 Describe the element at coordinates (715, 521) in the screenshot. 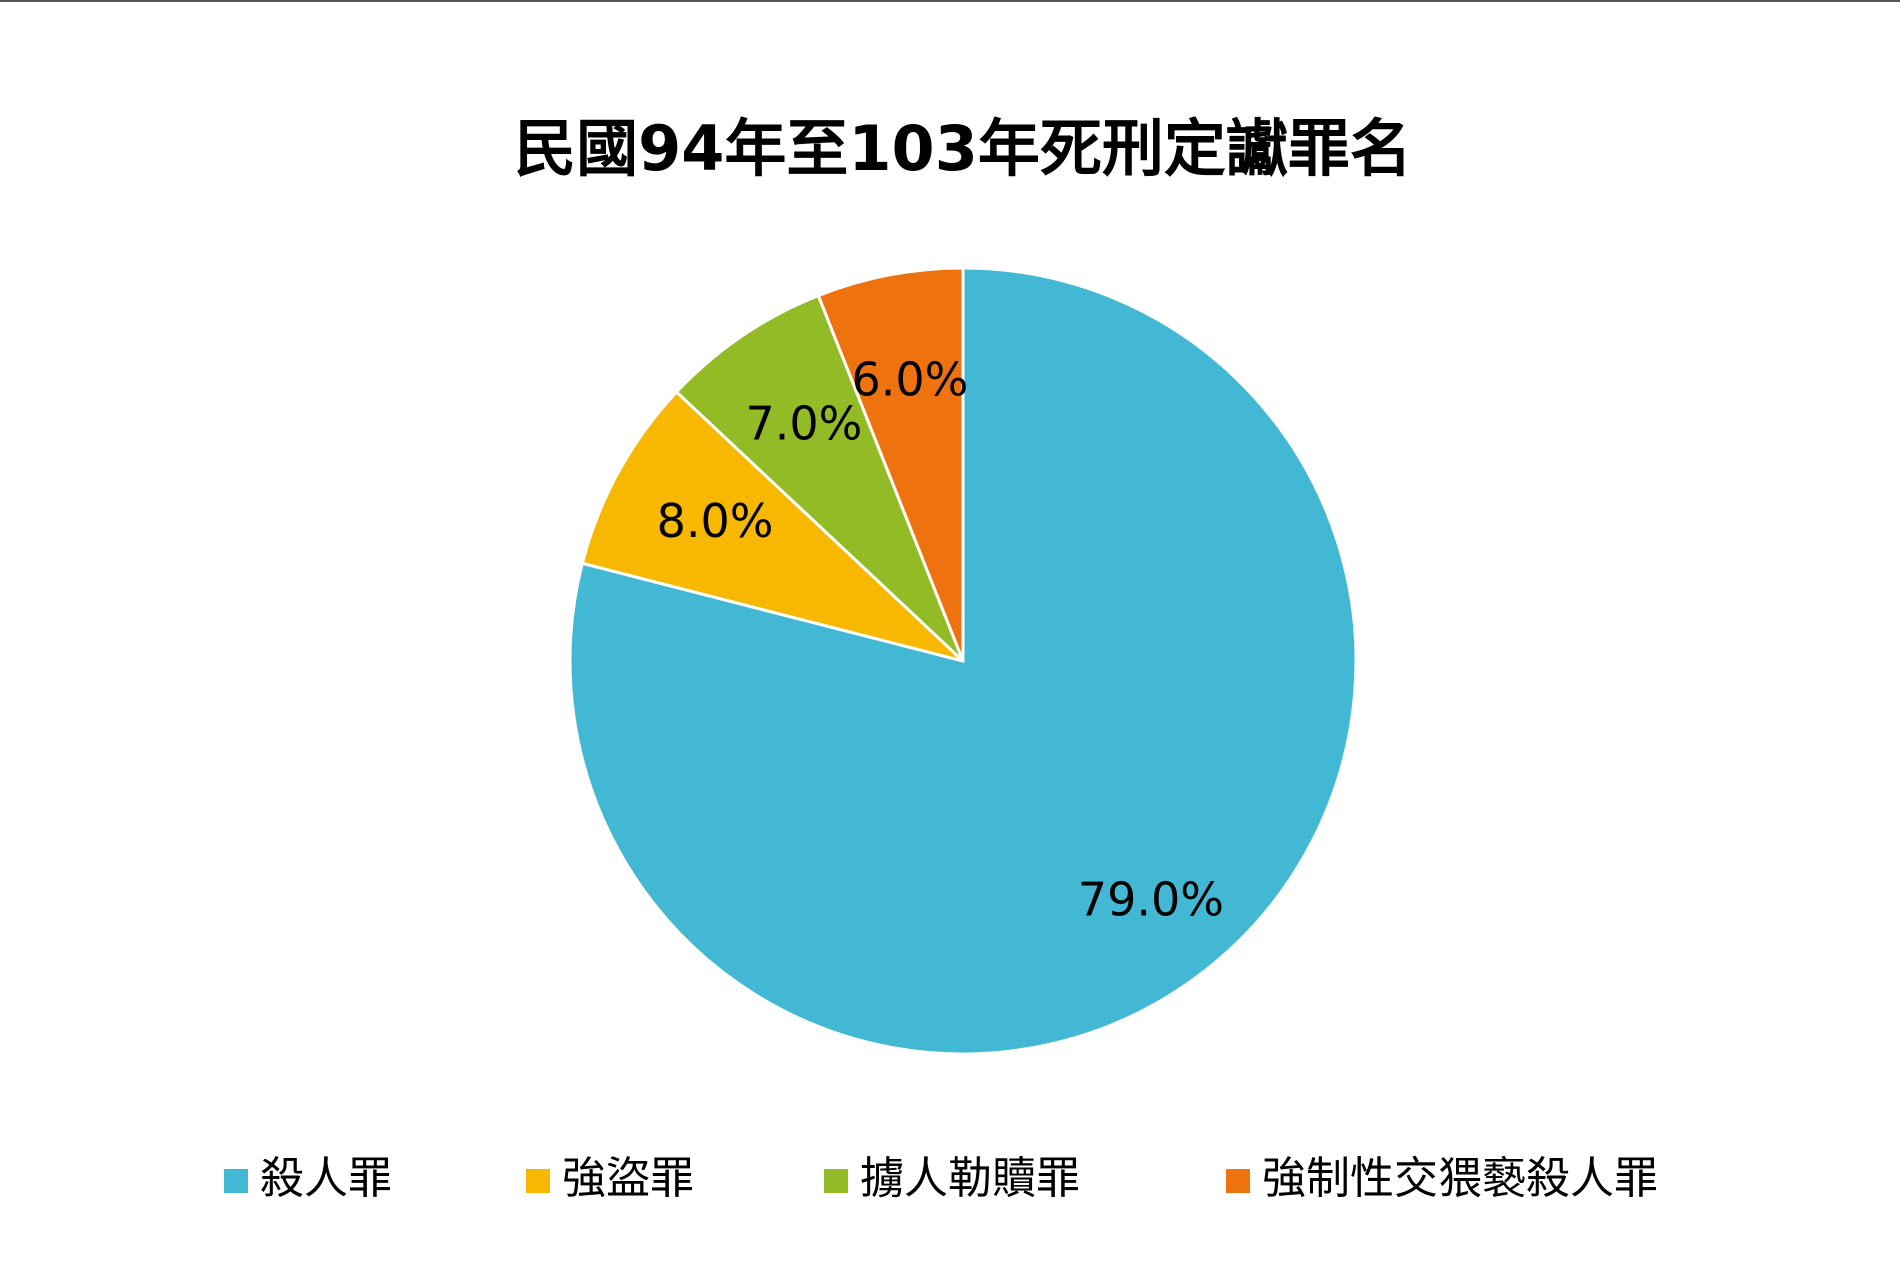

I see `value-label: 8.0%` at that location.